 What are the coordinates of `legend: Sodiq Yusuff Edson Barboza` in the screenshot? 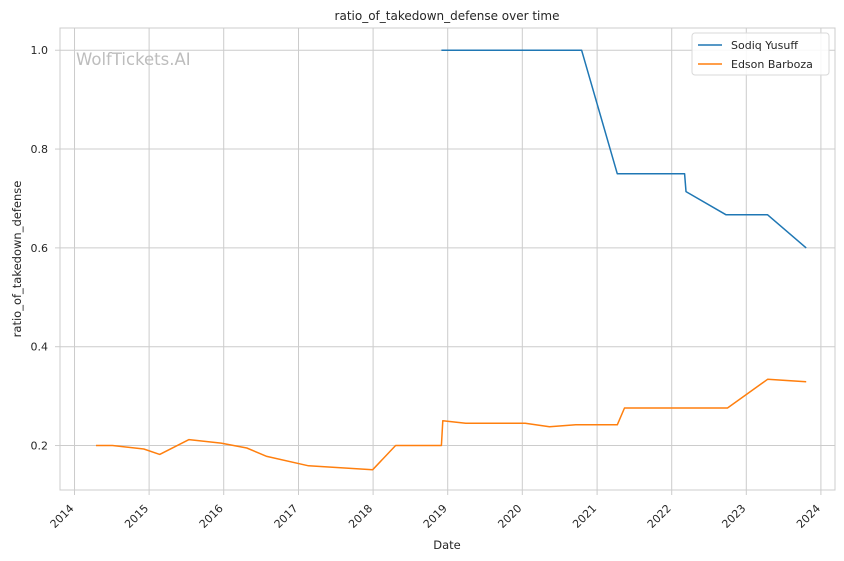 It's located at (760, 54).